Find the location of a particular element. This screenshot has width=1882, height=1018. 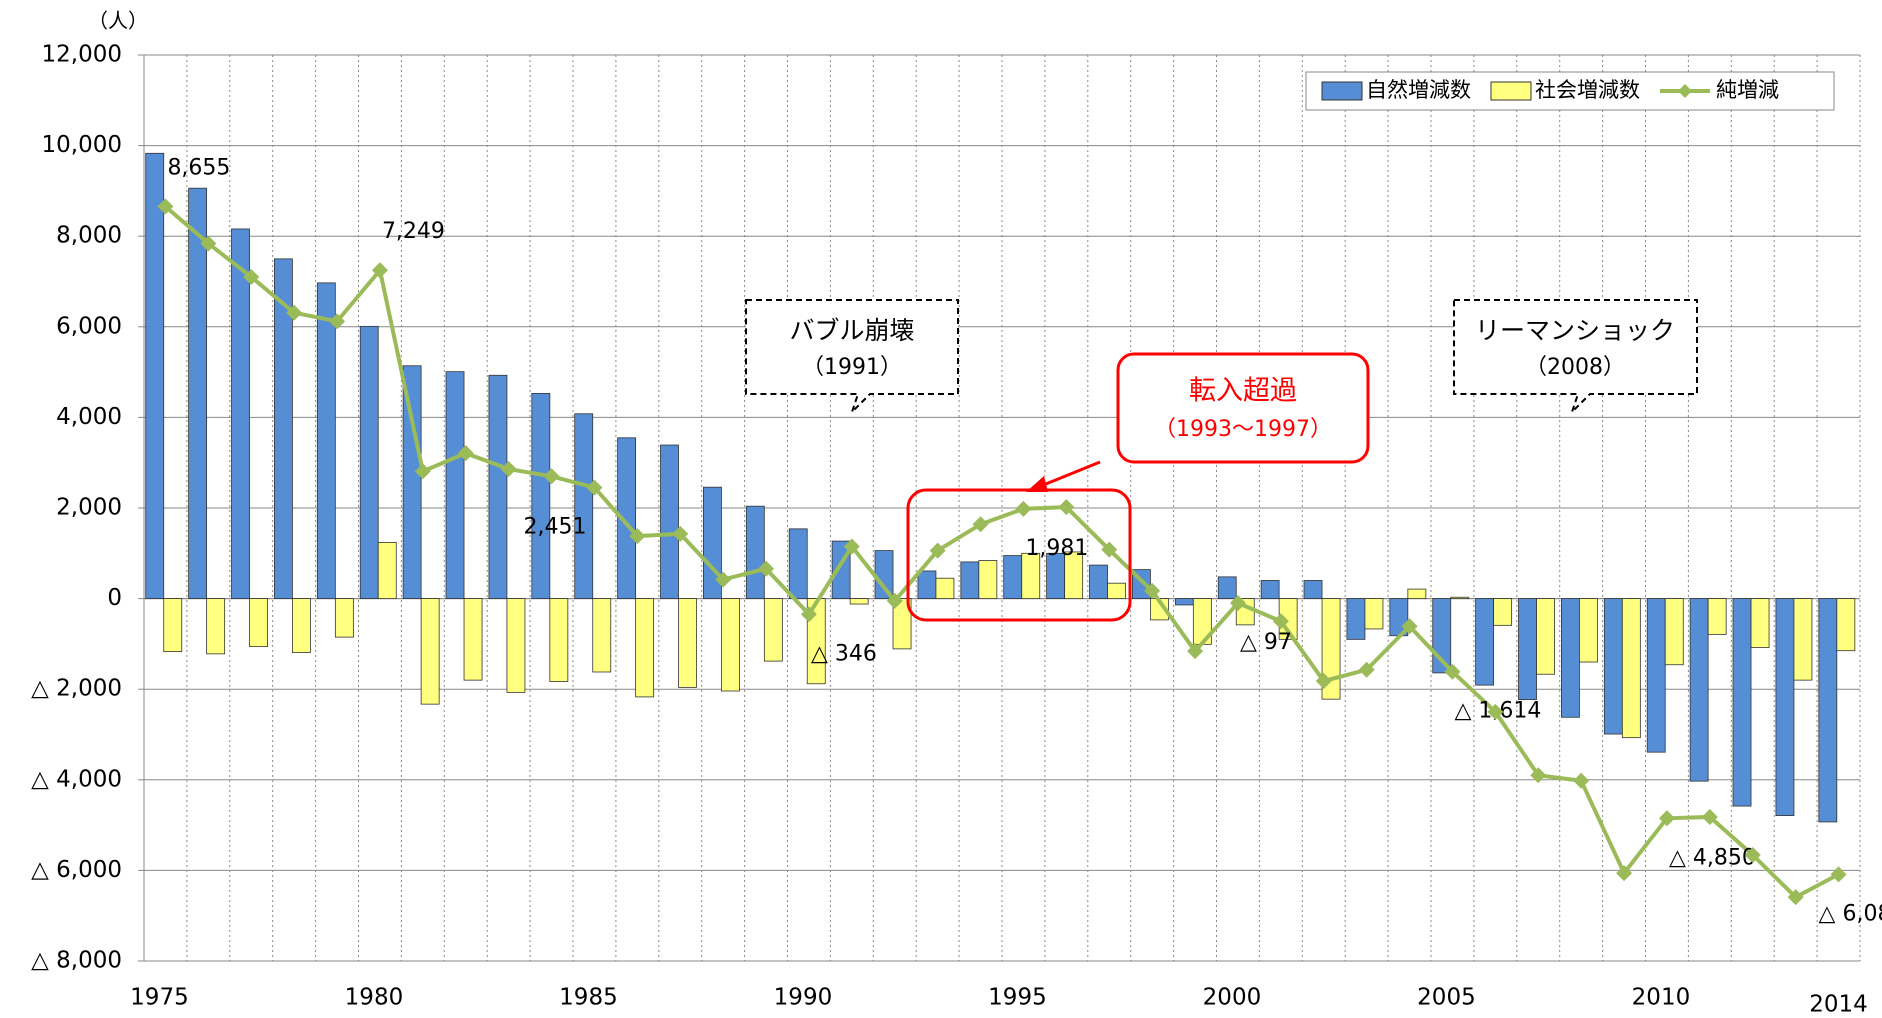

annotation-inflow: 転入超過 （1993〜1997） is located at coordinates (1138, 487).